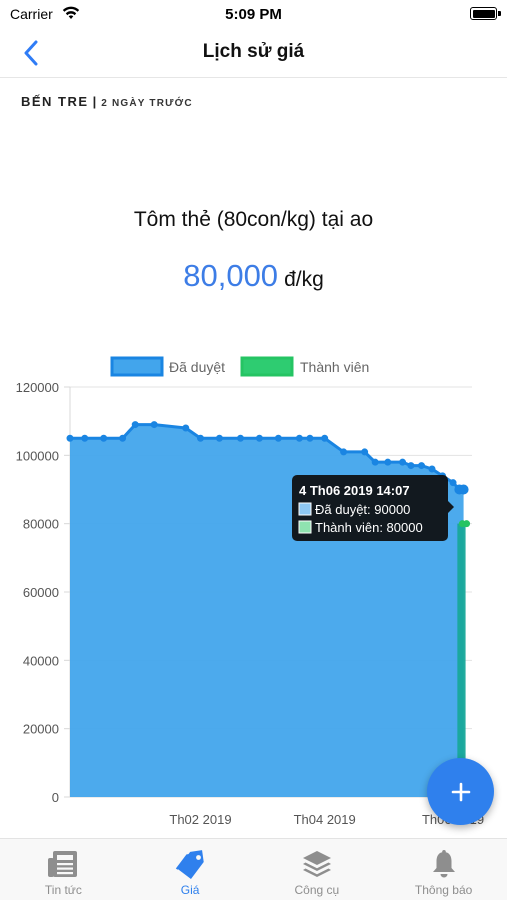  Describe the element at coordinates (41, 524) in the screenshot. I see `y-tick-label: 80000` at that location.